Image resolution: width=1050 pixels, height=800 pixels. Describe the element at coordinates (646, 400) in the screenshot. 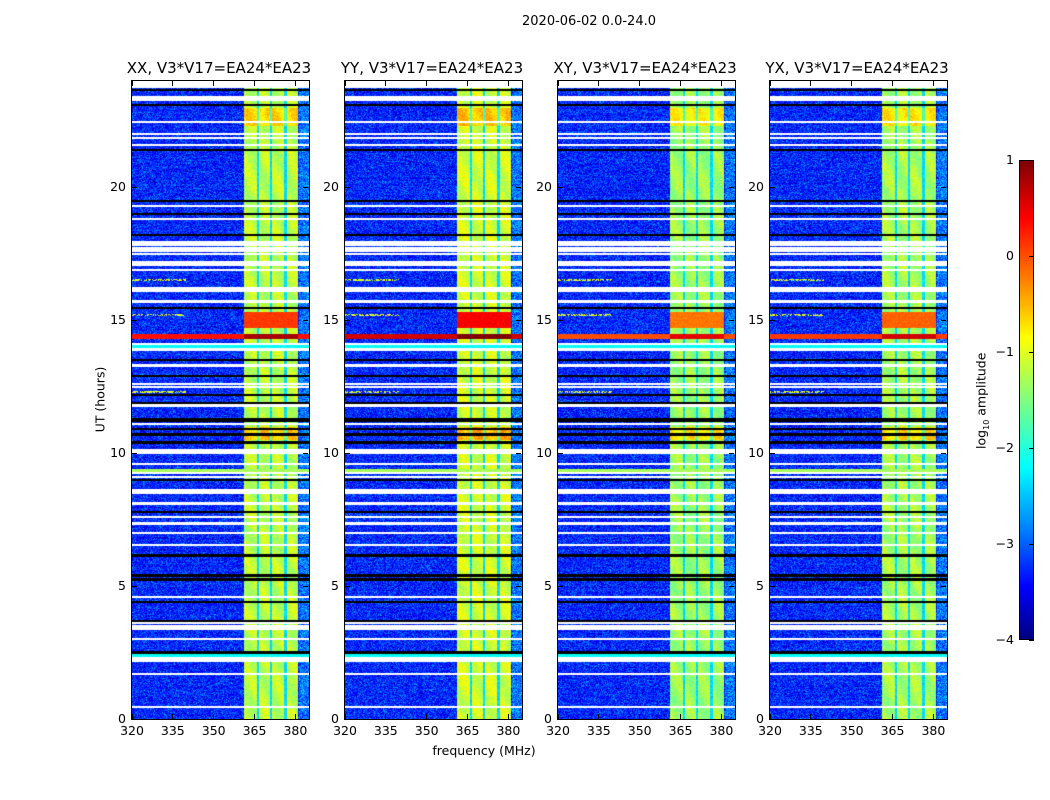

I see `panel-xy` at that location.